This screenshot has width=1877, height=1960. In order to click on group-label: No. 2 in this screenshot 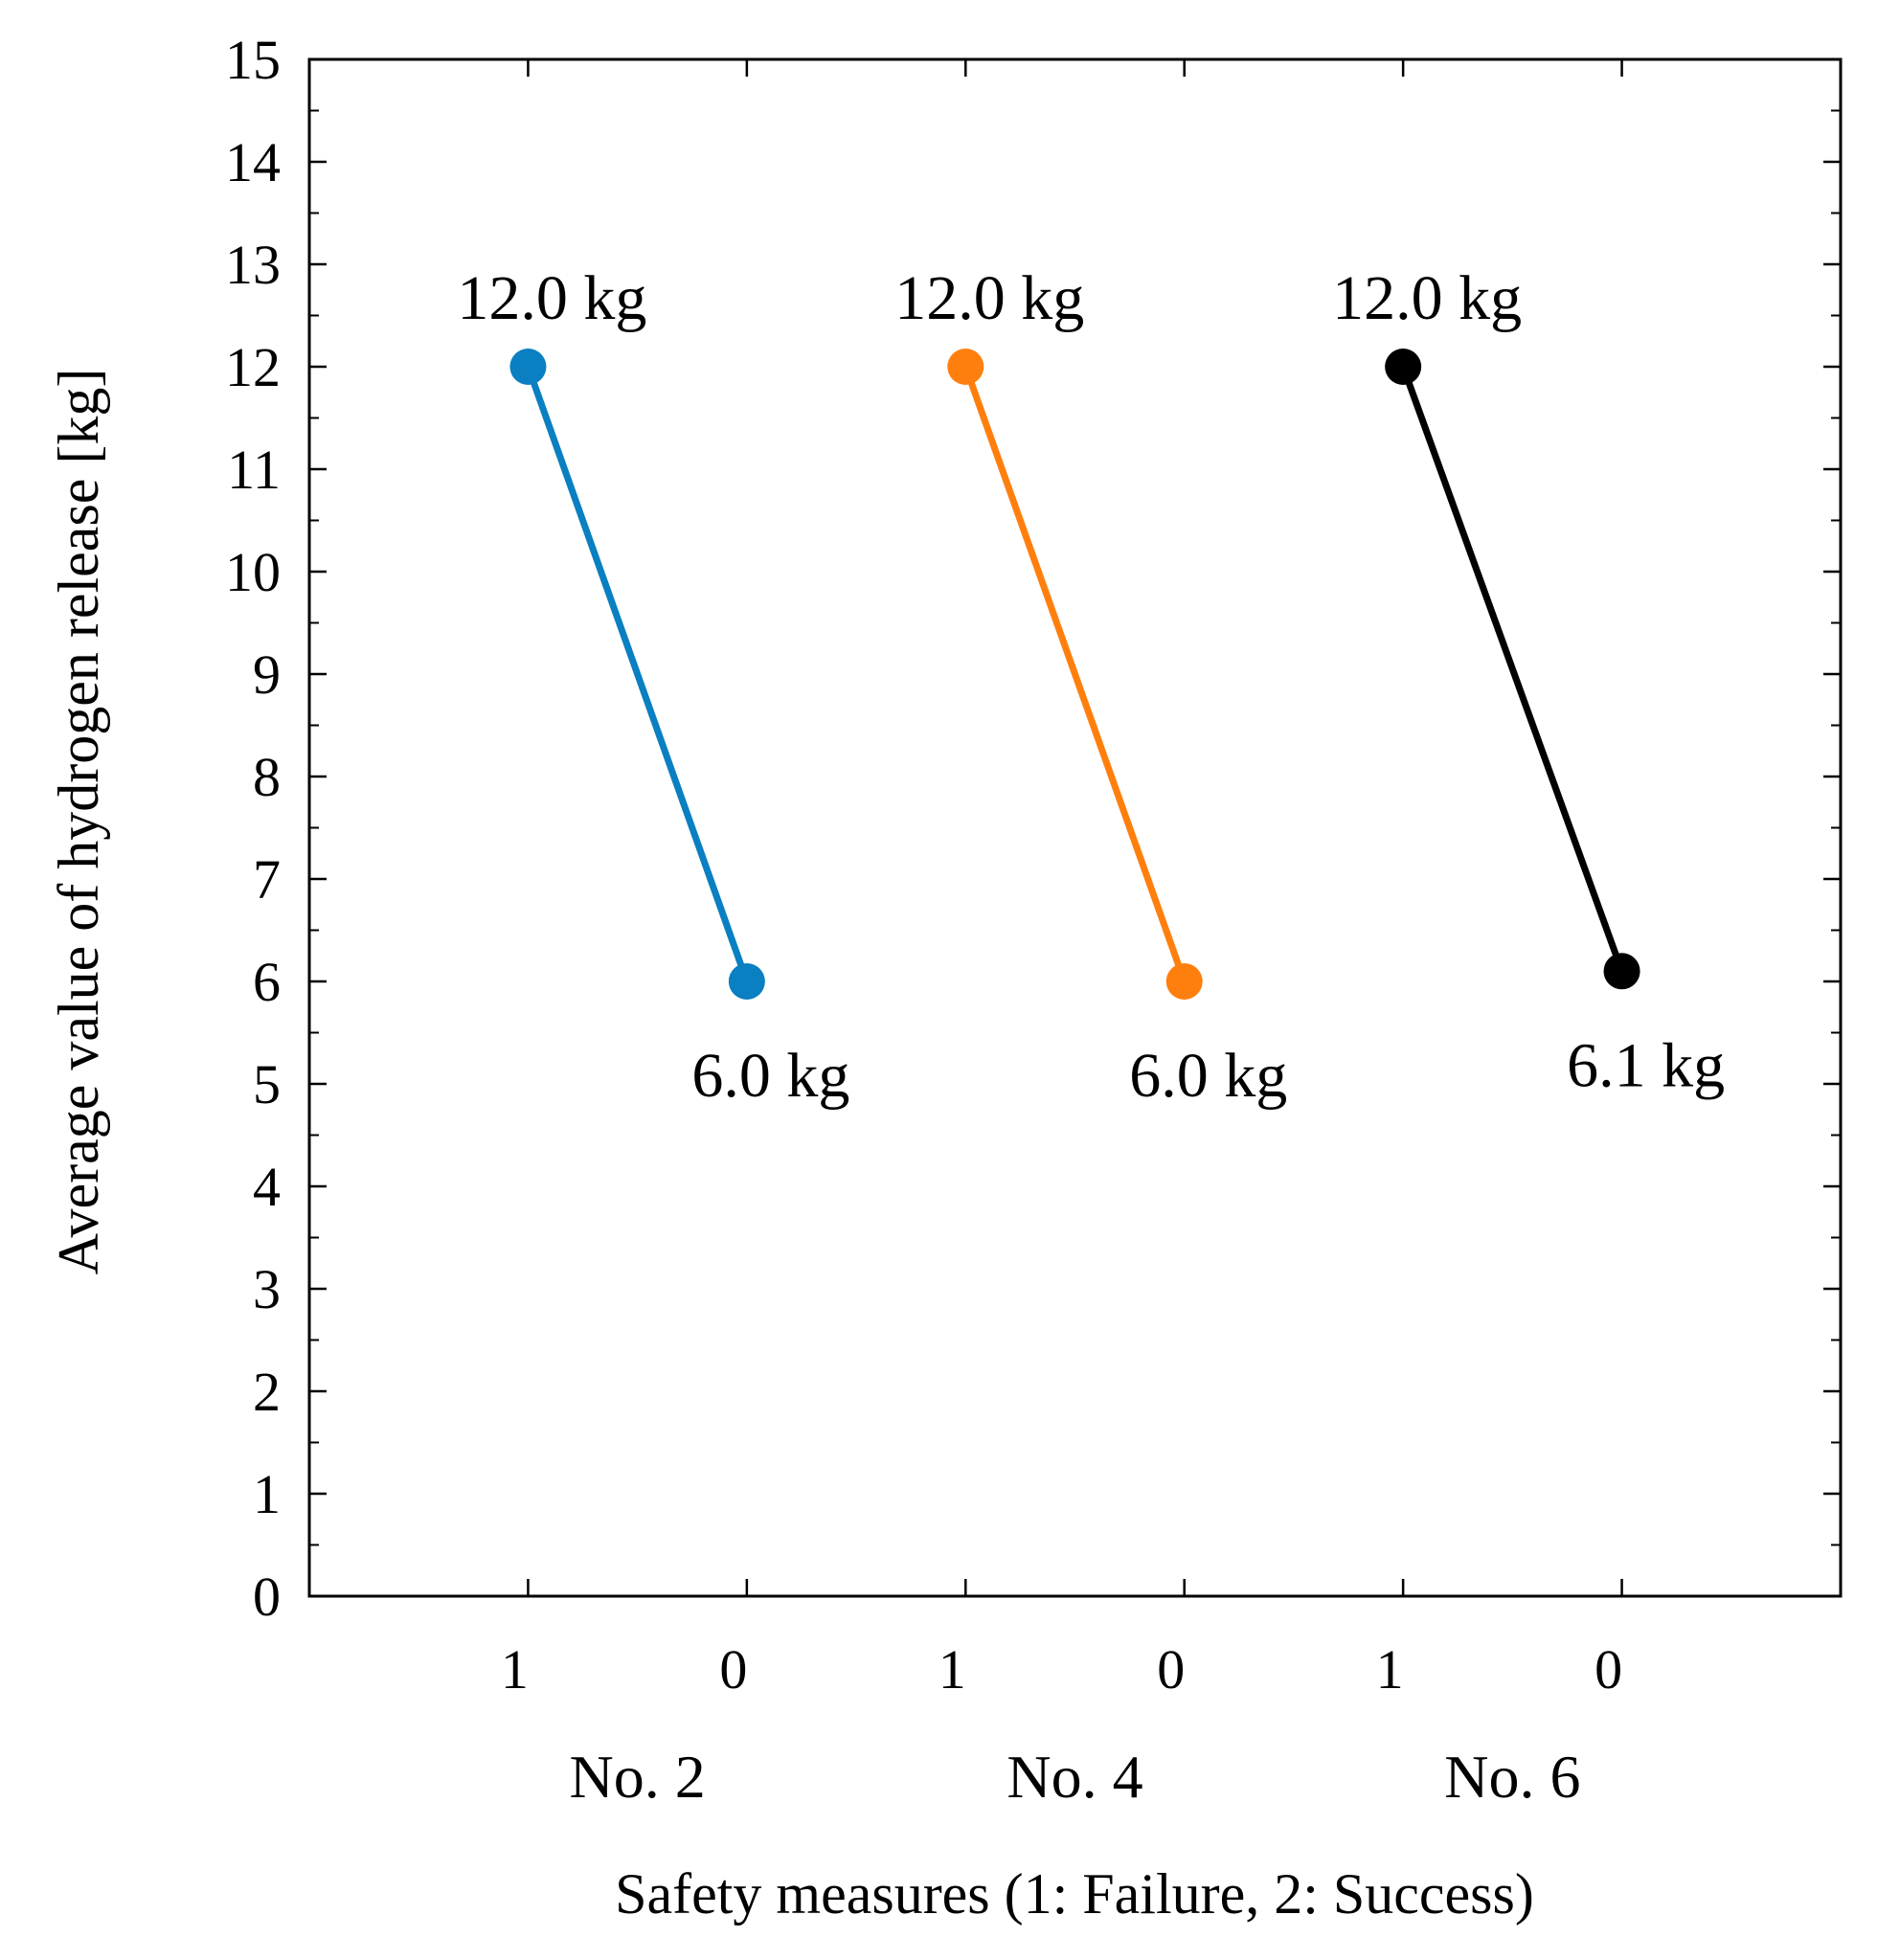, I will do `click(638, 1777)`.